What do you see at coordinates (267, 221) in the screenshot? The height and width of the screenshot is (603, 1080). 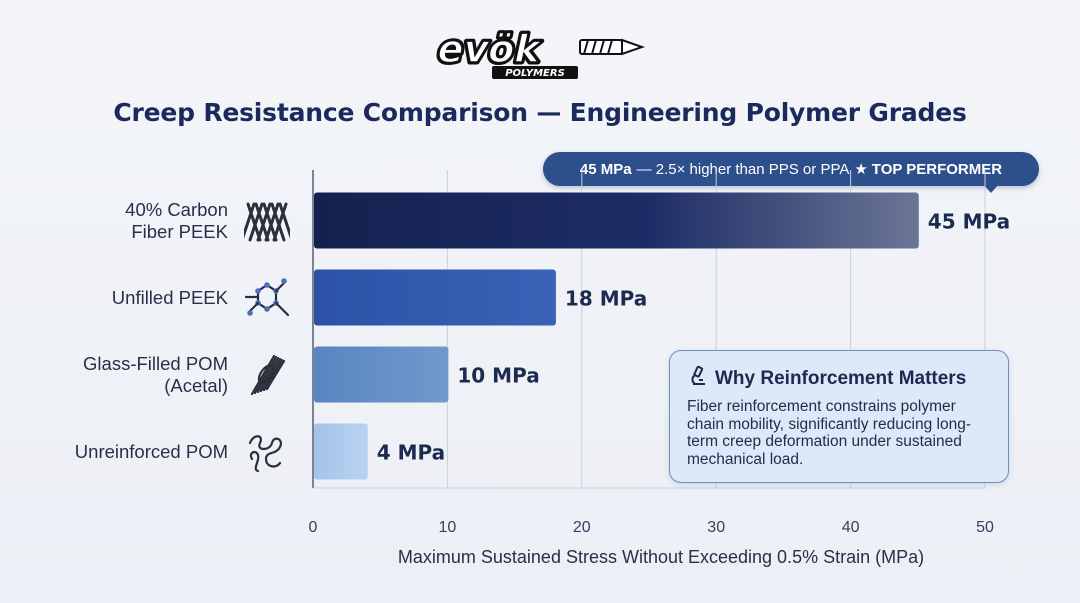 I see `woven-fiber-icon` at bounding box center [267, 221].